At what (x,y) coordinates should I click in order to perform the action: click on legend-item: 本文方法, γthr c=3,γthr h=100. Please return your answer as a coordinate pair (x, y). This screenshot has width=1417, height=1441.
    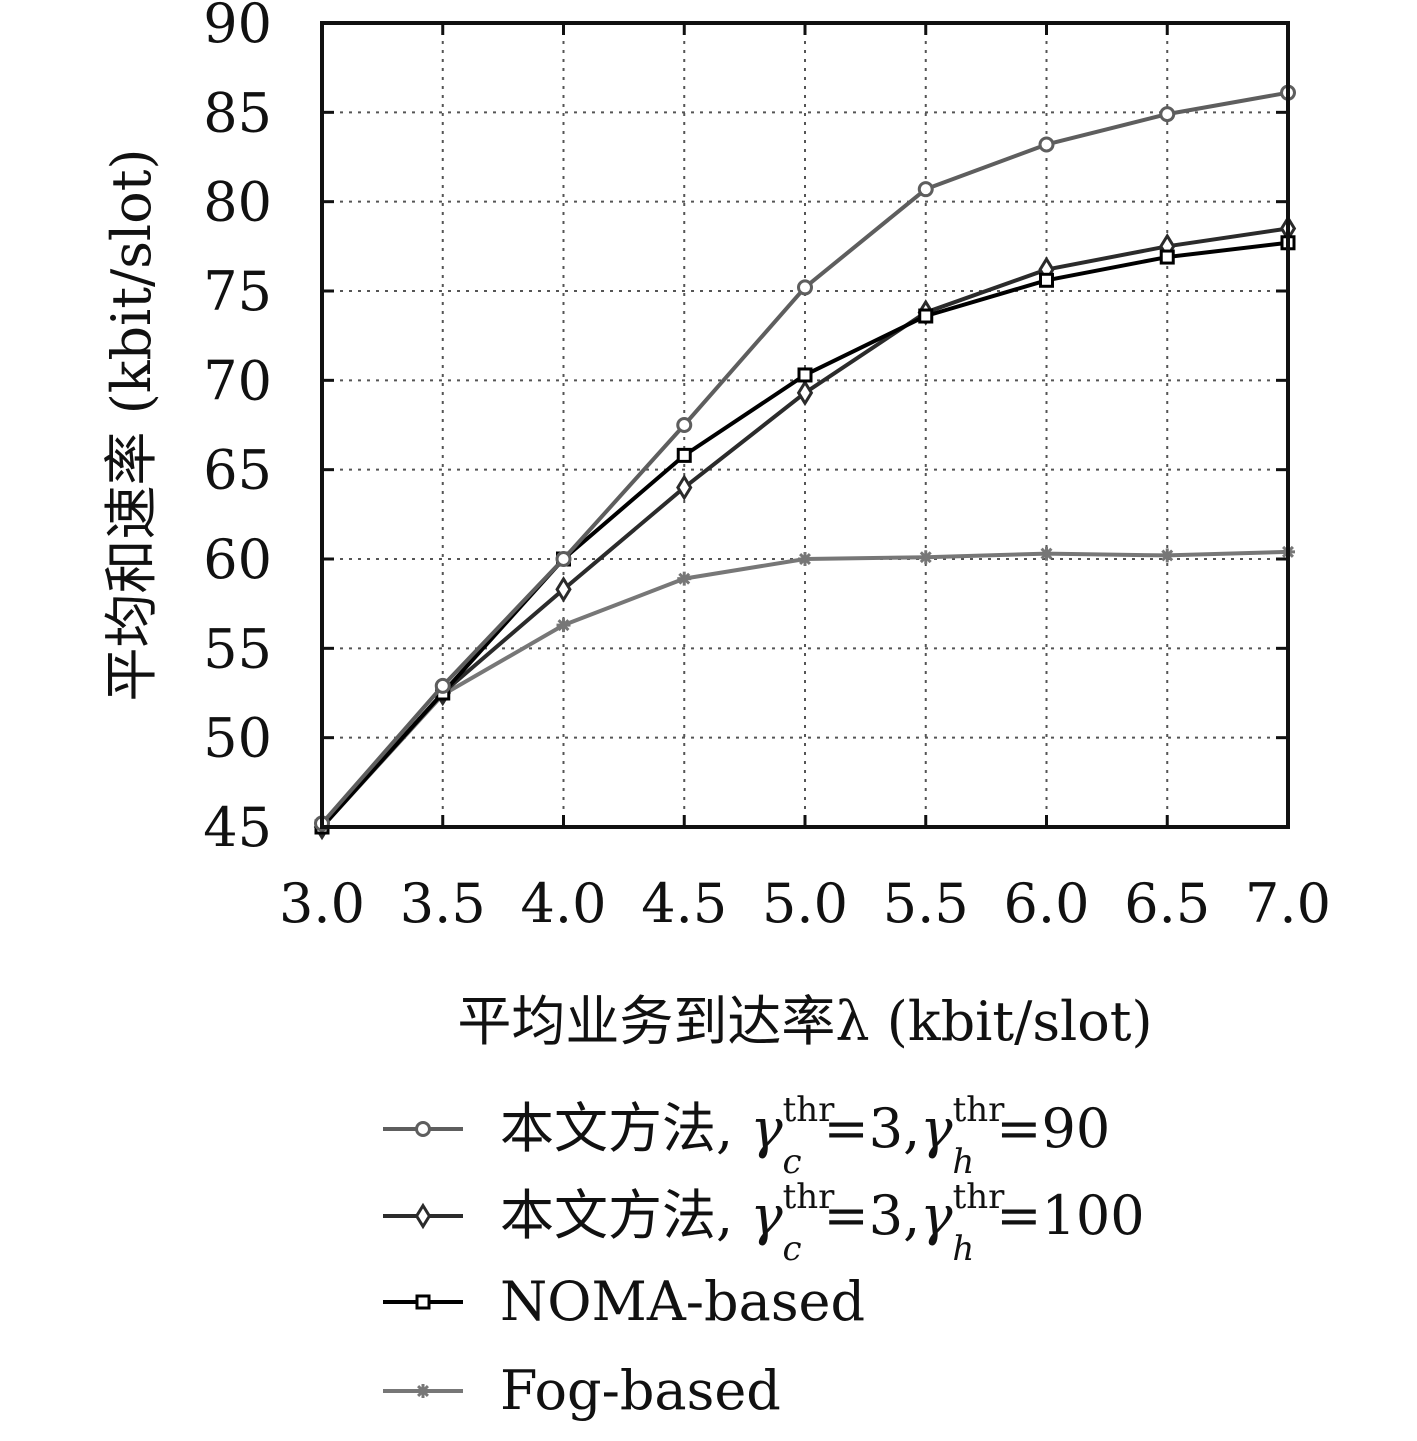
    Looking at the image, I should click on (764, 1223).